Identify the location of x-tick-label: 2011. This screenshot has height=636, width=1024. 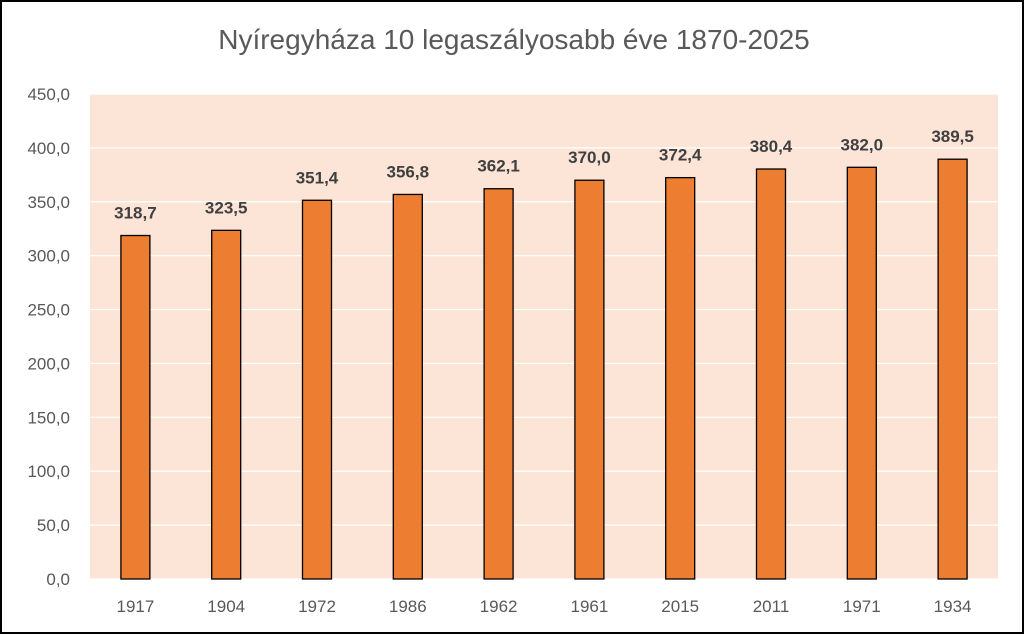
(771, 606).